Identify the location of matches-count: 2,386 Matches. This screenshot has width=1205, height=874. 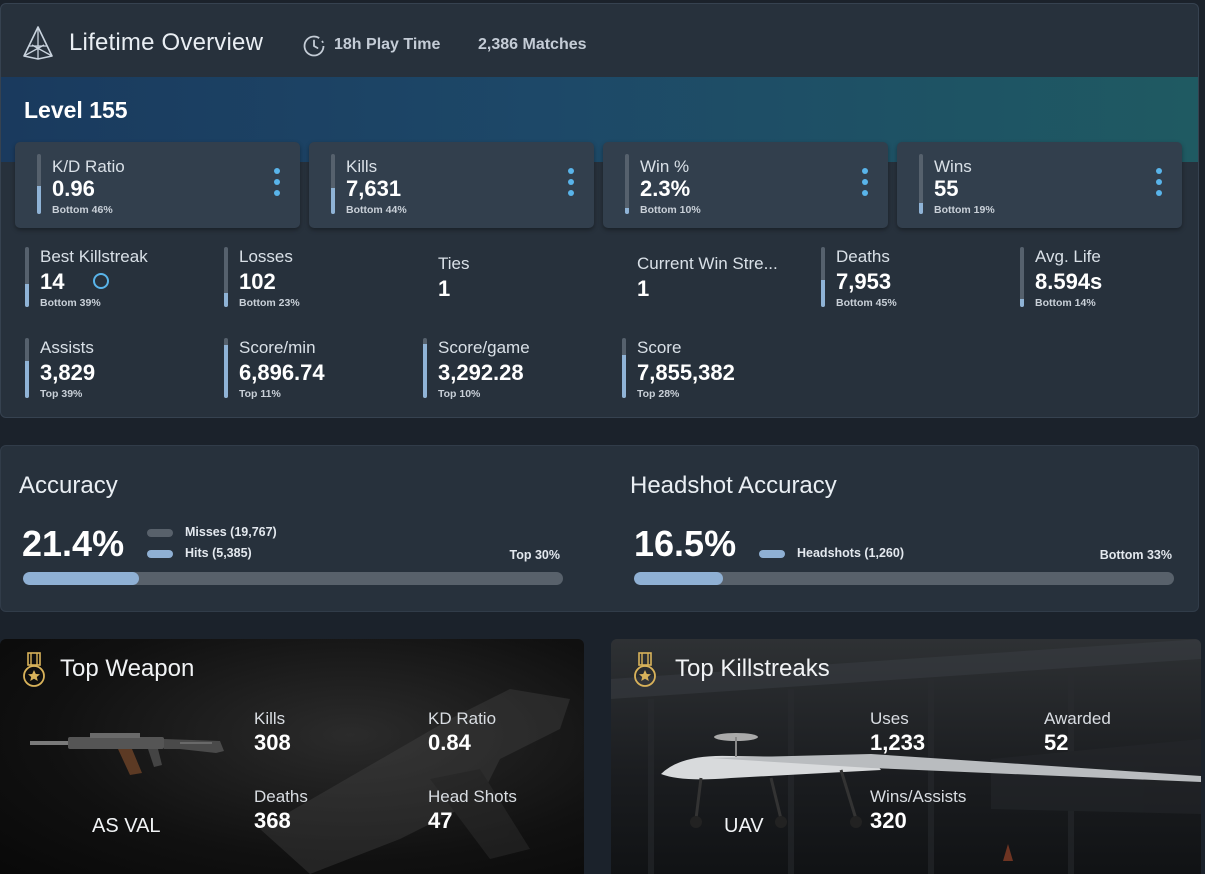
(532, 44).